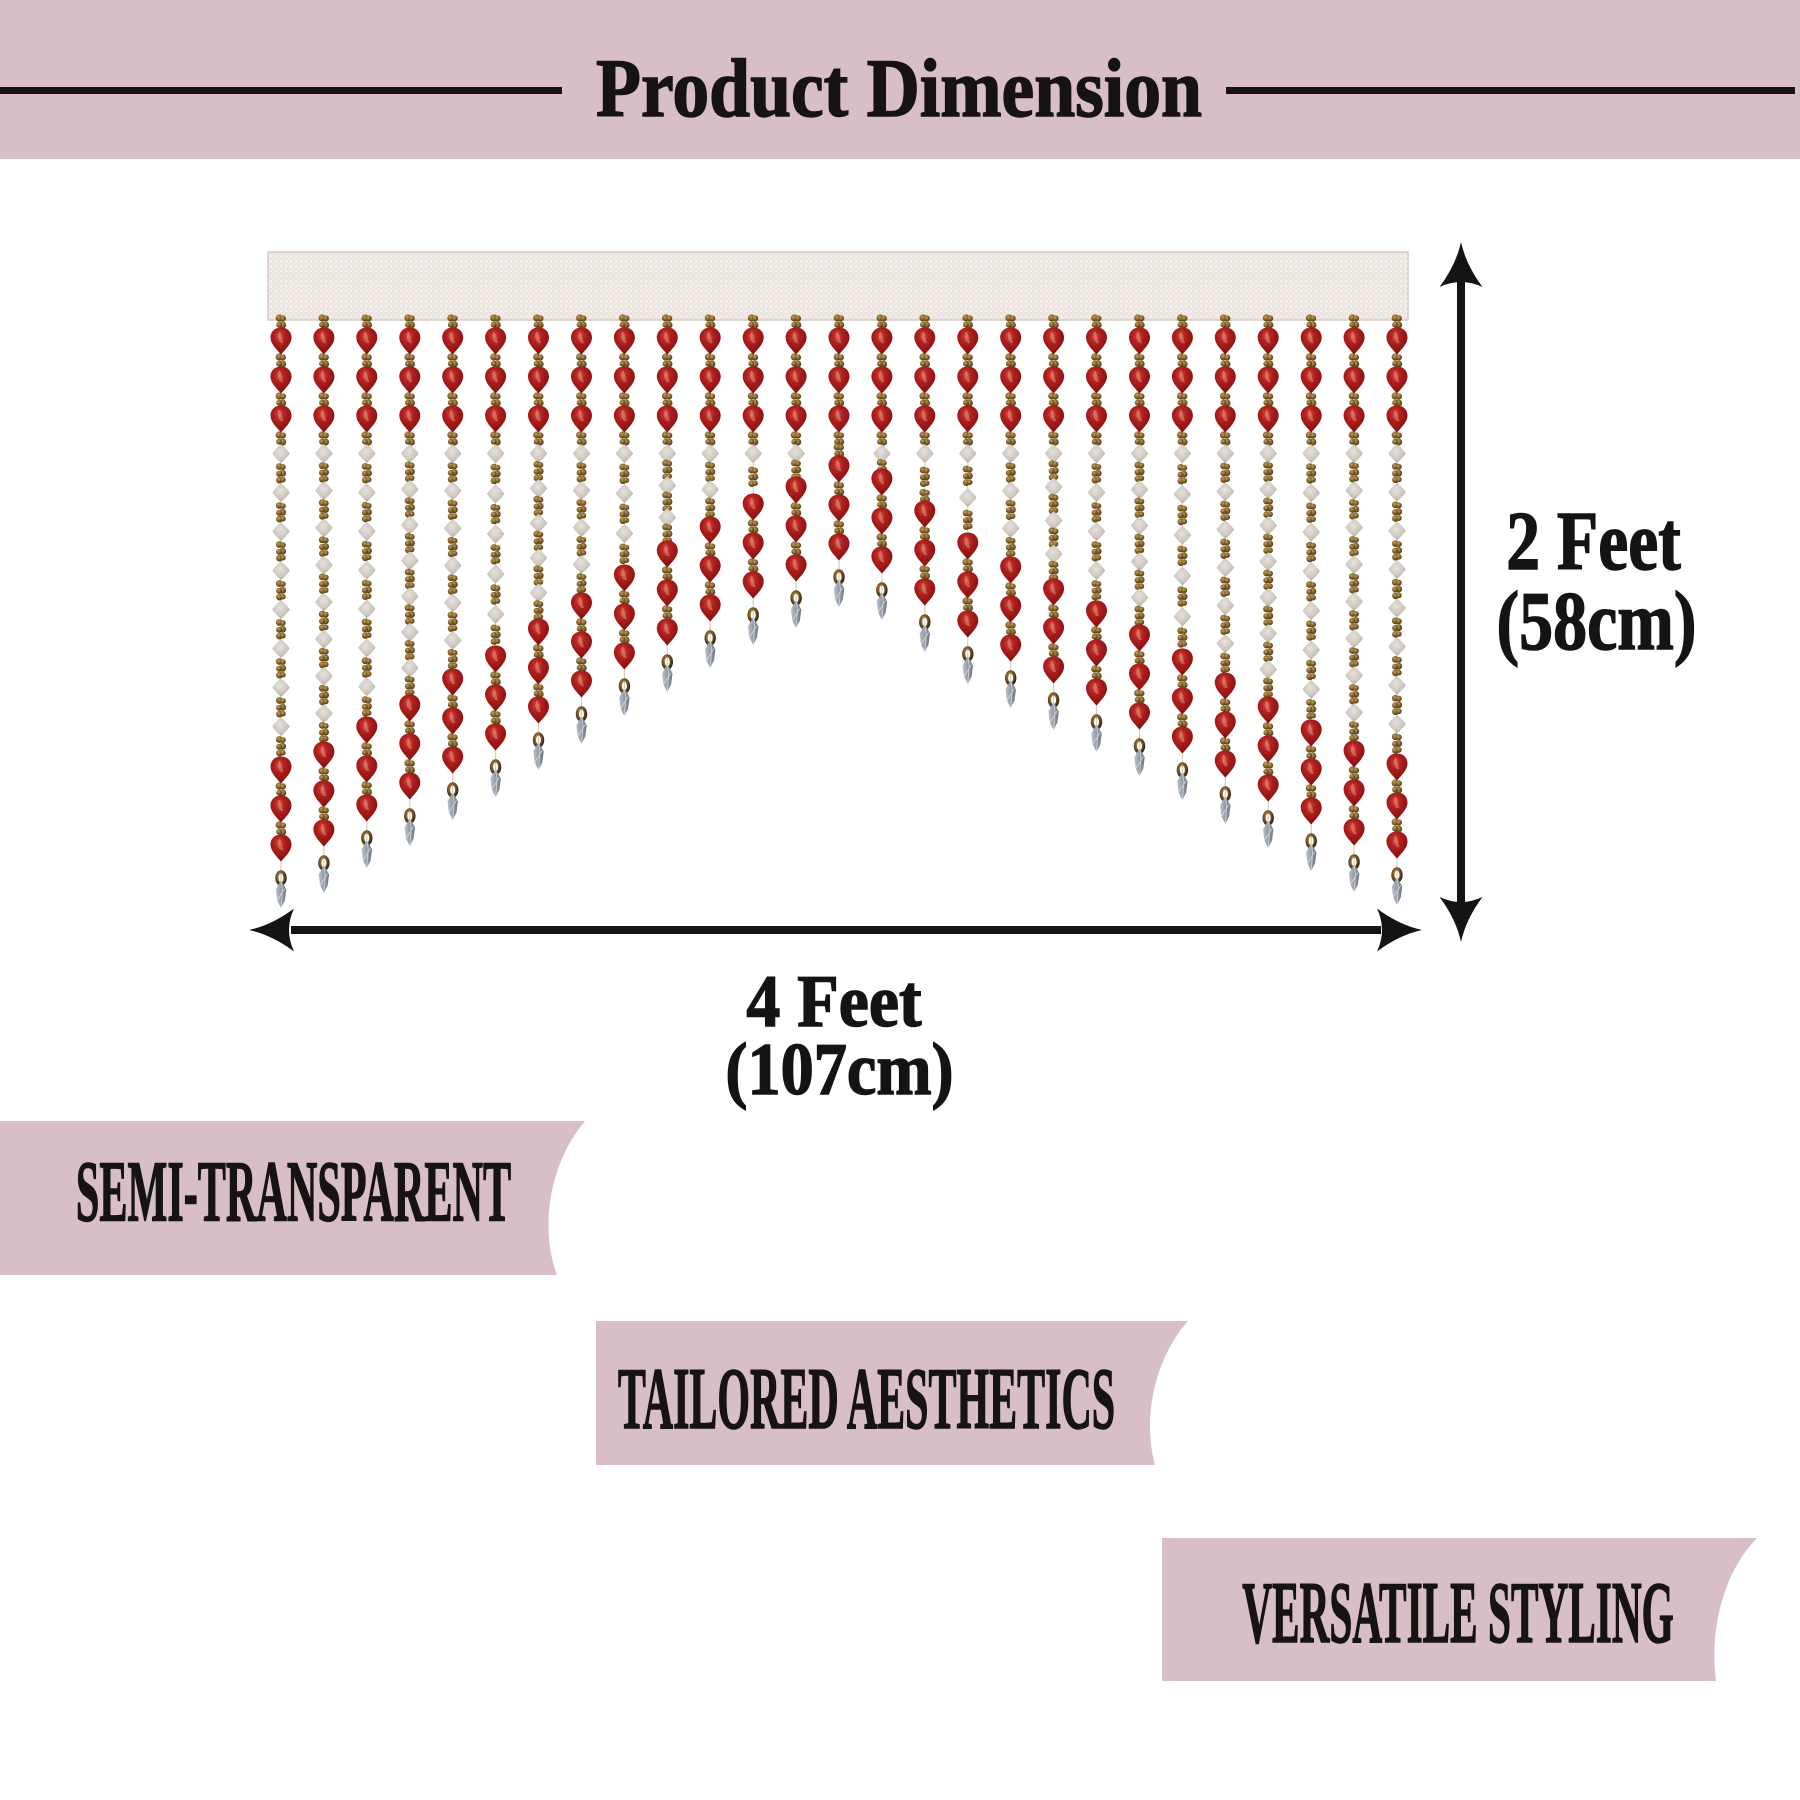 This screenshot has height=1800, width=1800. What do you see at coordinates (866, 1398) in the screenshot?
I see `svg-text: TAILORED AESTHETICS` at bounding box center [866, 1398].